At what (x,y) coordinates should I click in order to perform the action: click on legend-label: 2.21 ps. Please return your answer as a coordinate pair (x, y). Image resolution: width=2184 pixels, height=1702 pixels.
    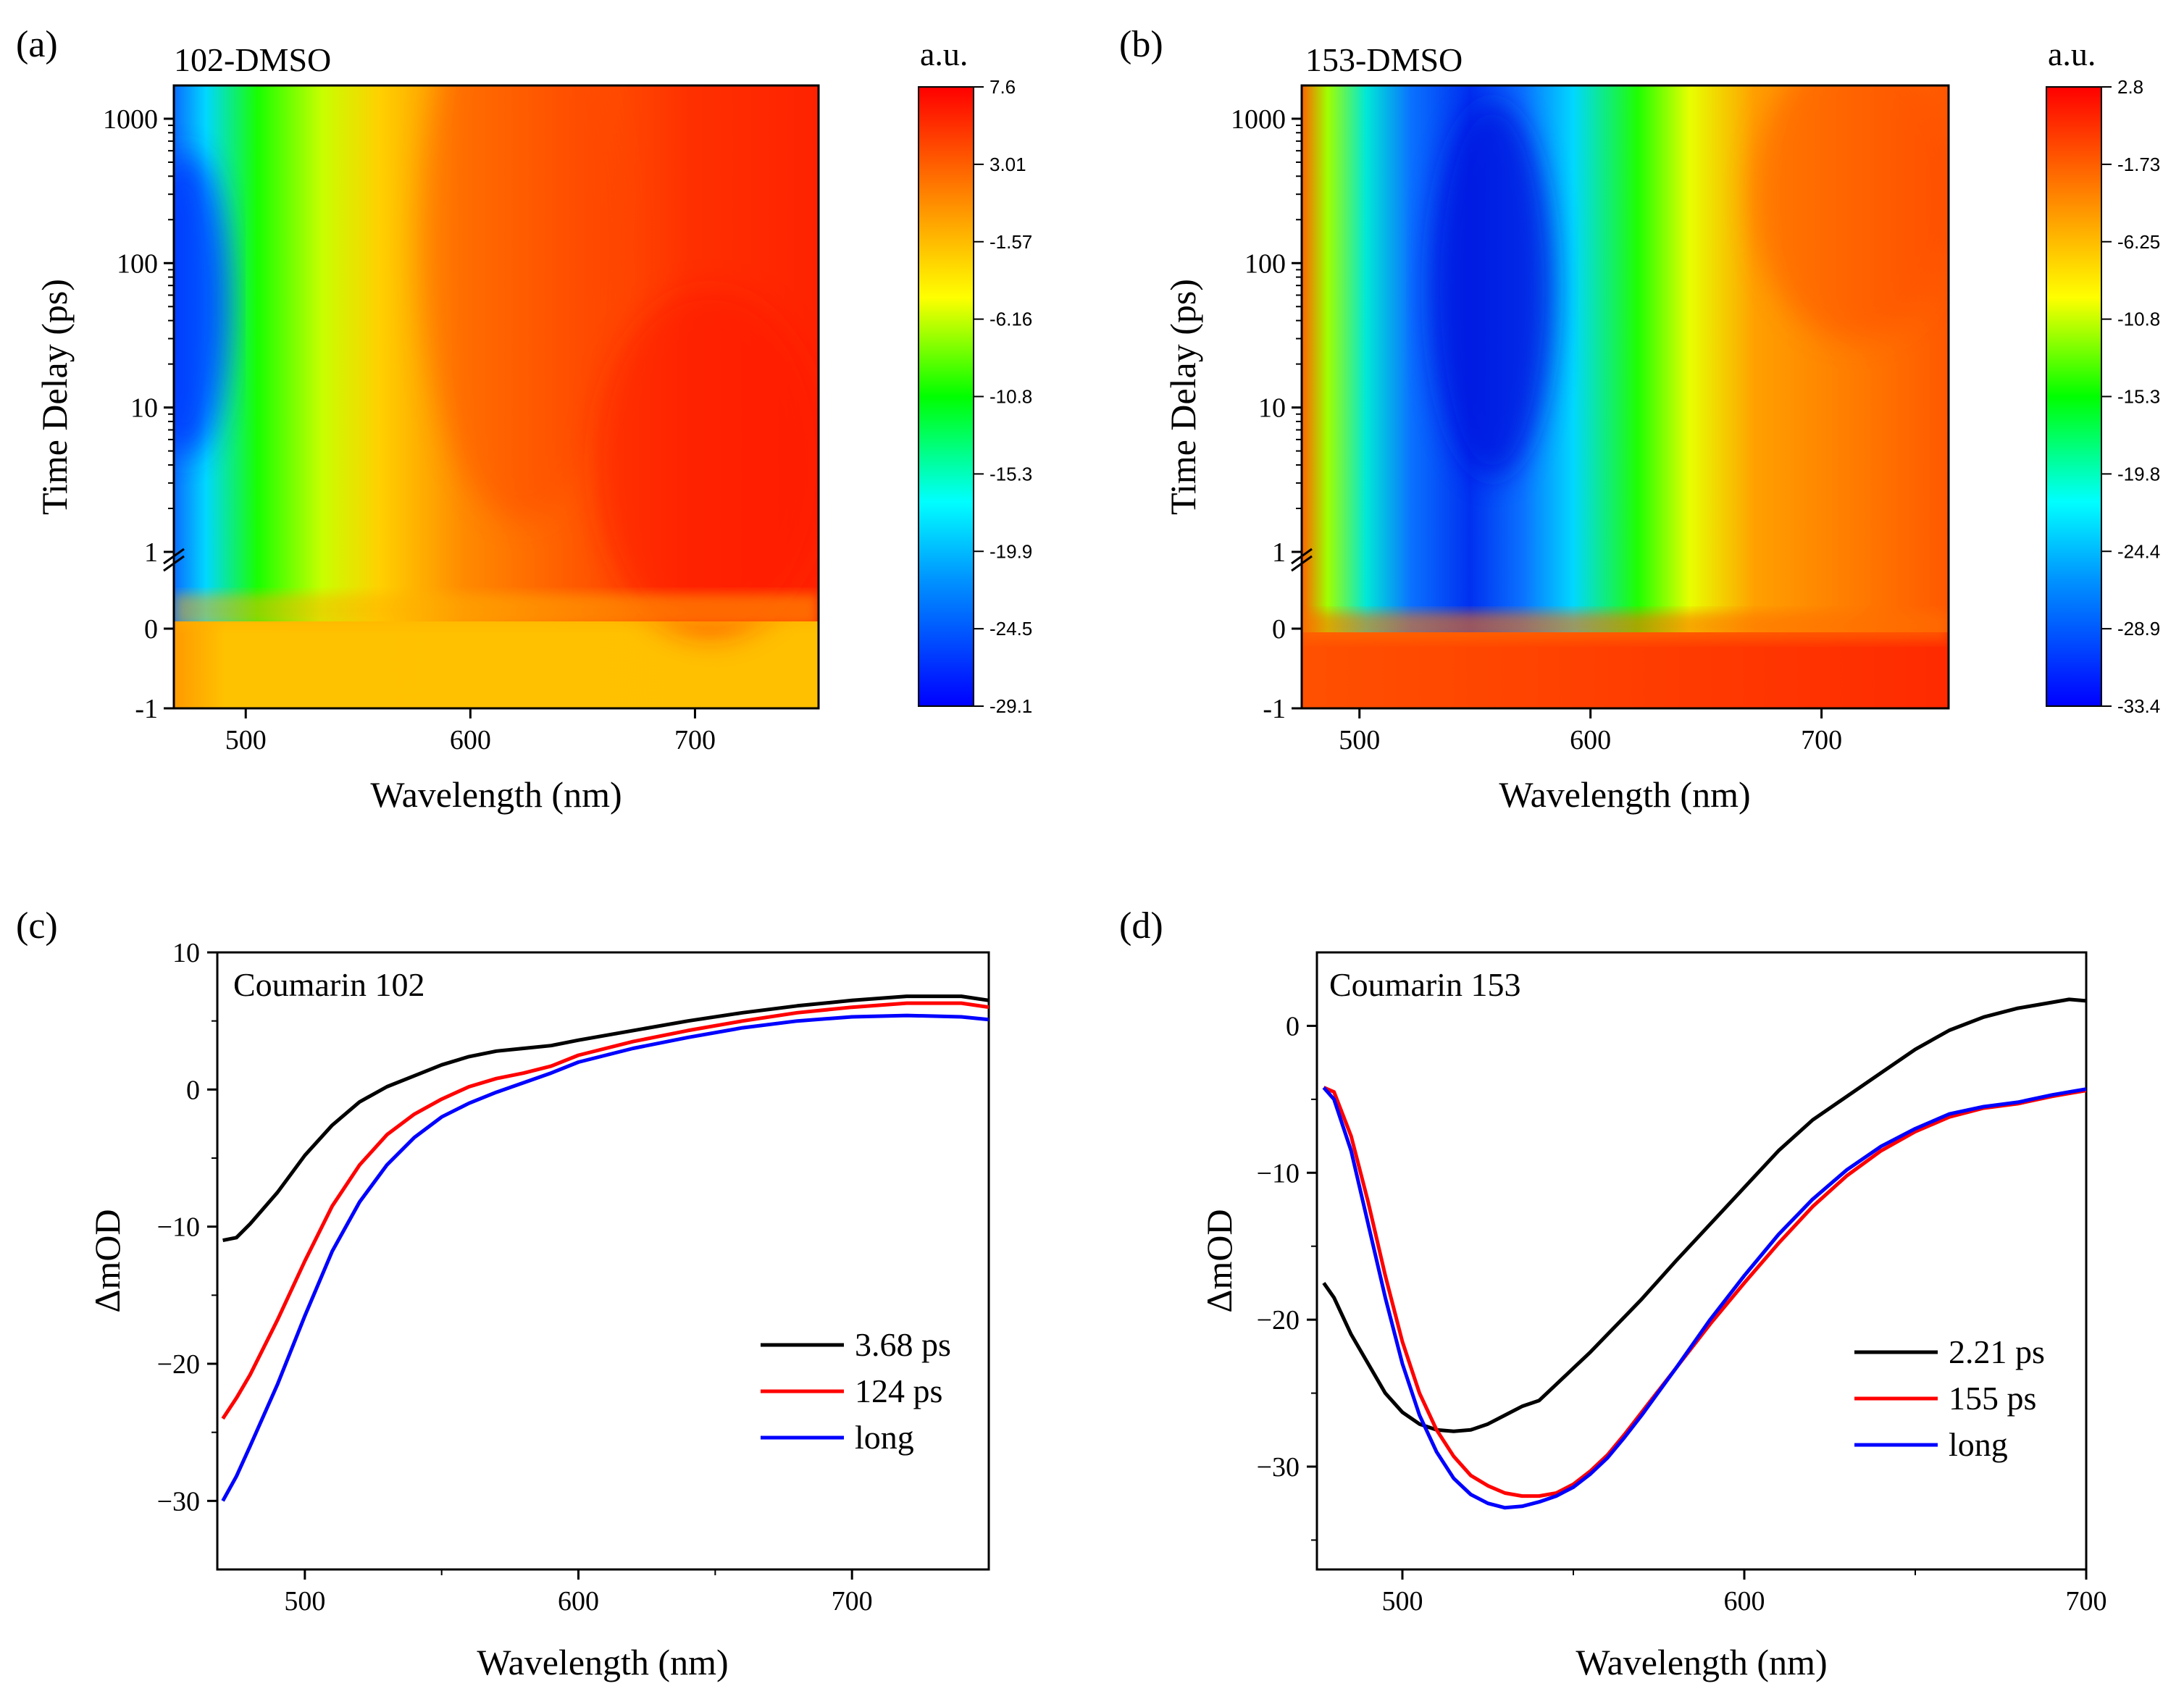
    Looking at the image, I should click on (1997, 1351).